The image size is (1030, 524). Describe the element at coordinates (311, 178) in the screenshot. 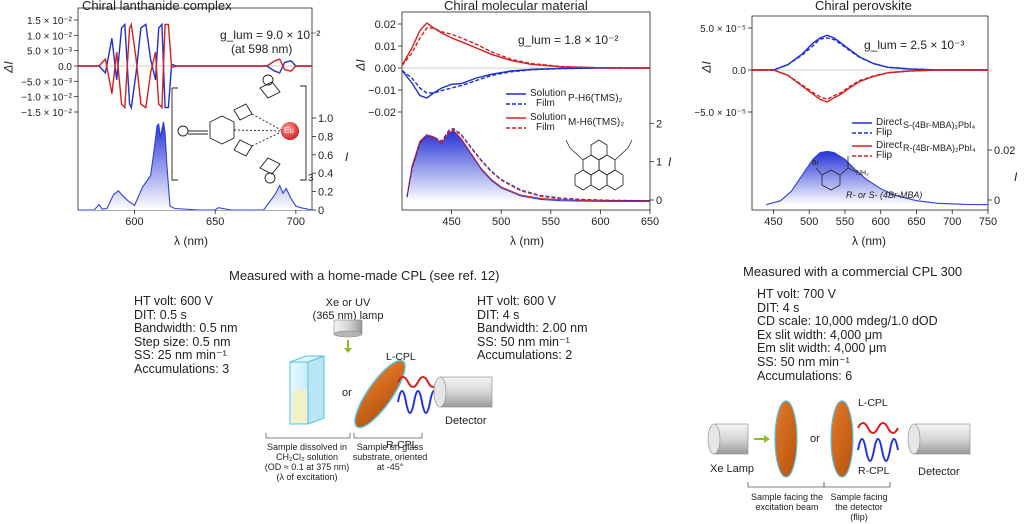

I see `panel1-structure-subscript: 3` at that location.